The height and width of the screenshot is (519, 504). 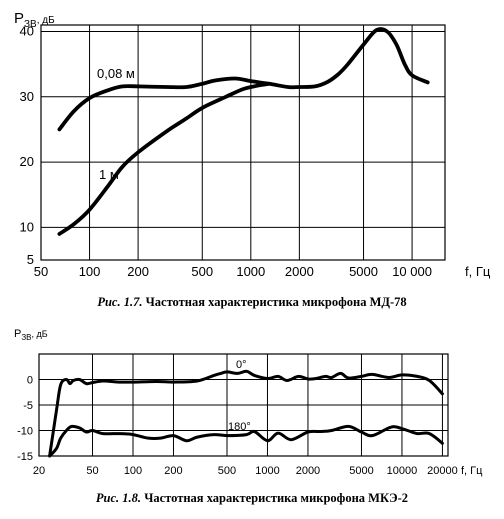 What do you see at coordinates (25, 432) in the screenshot?
I see `chart-mke2-y-tick-label-1: -10` at bounding box center [25, 432].